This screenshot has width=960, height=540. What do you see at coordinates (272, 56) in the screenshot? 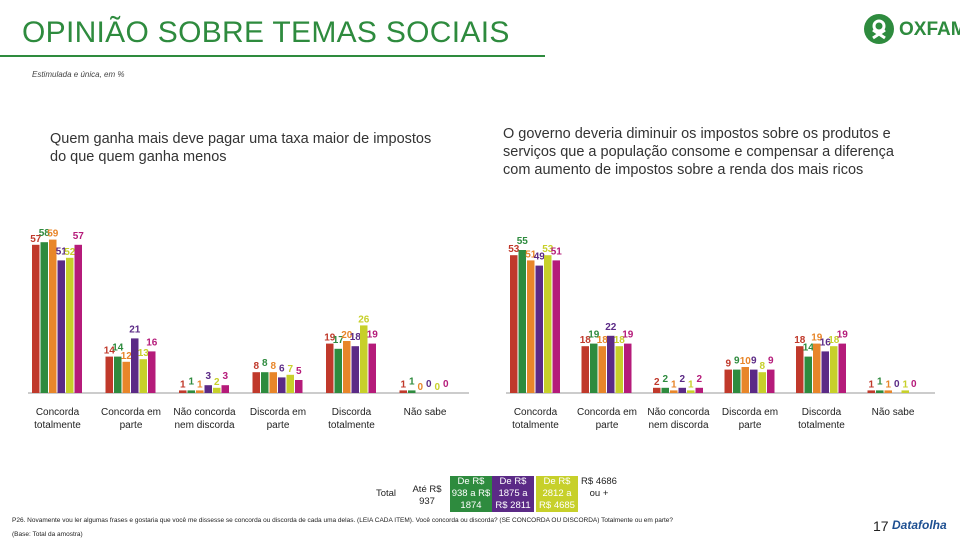
I see `title-rule` at bounding box center [272, 56].